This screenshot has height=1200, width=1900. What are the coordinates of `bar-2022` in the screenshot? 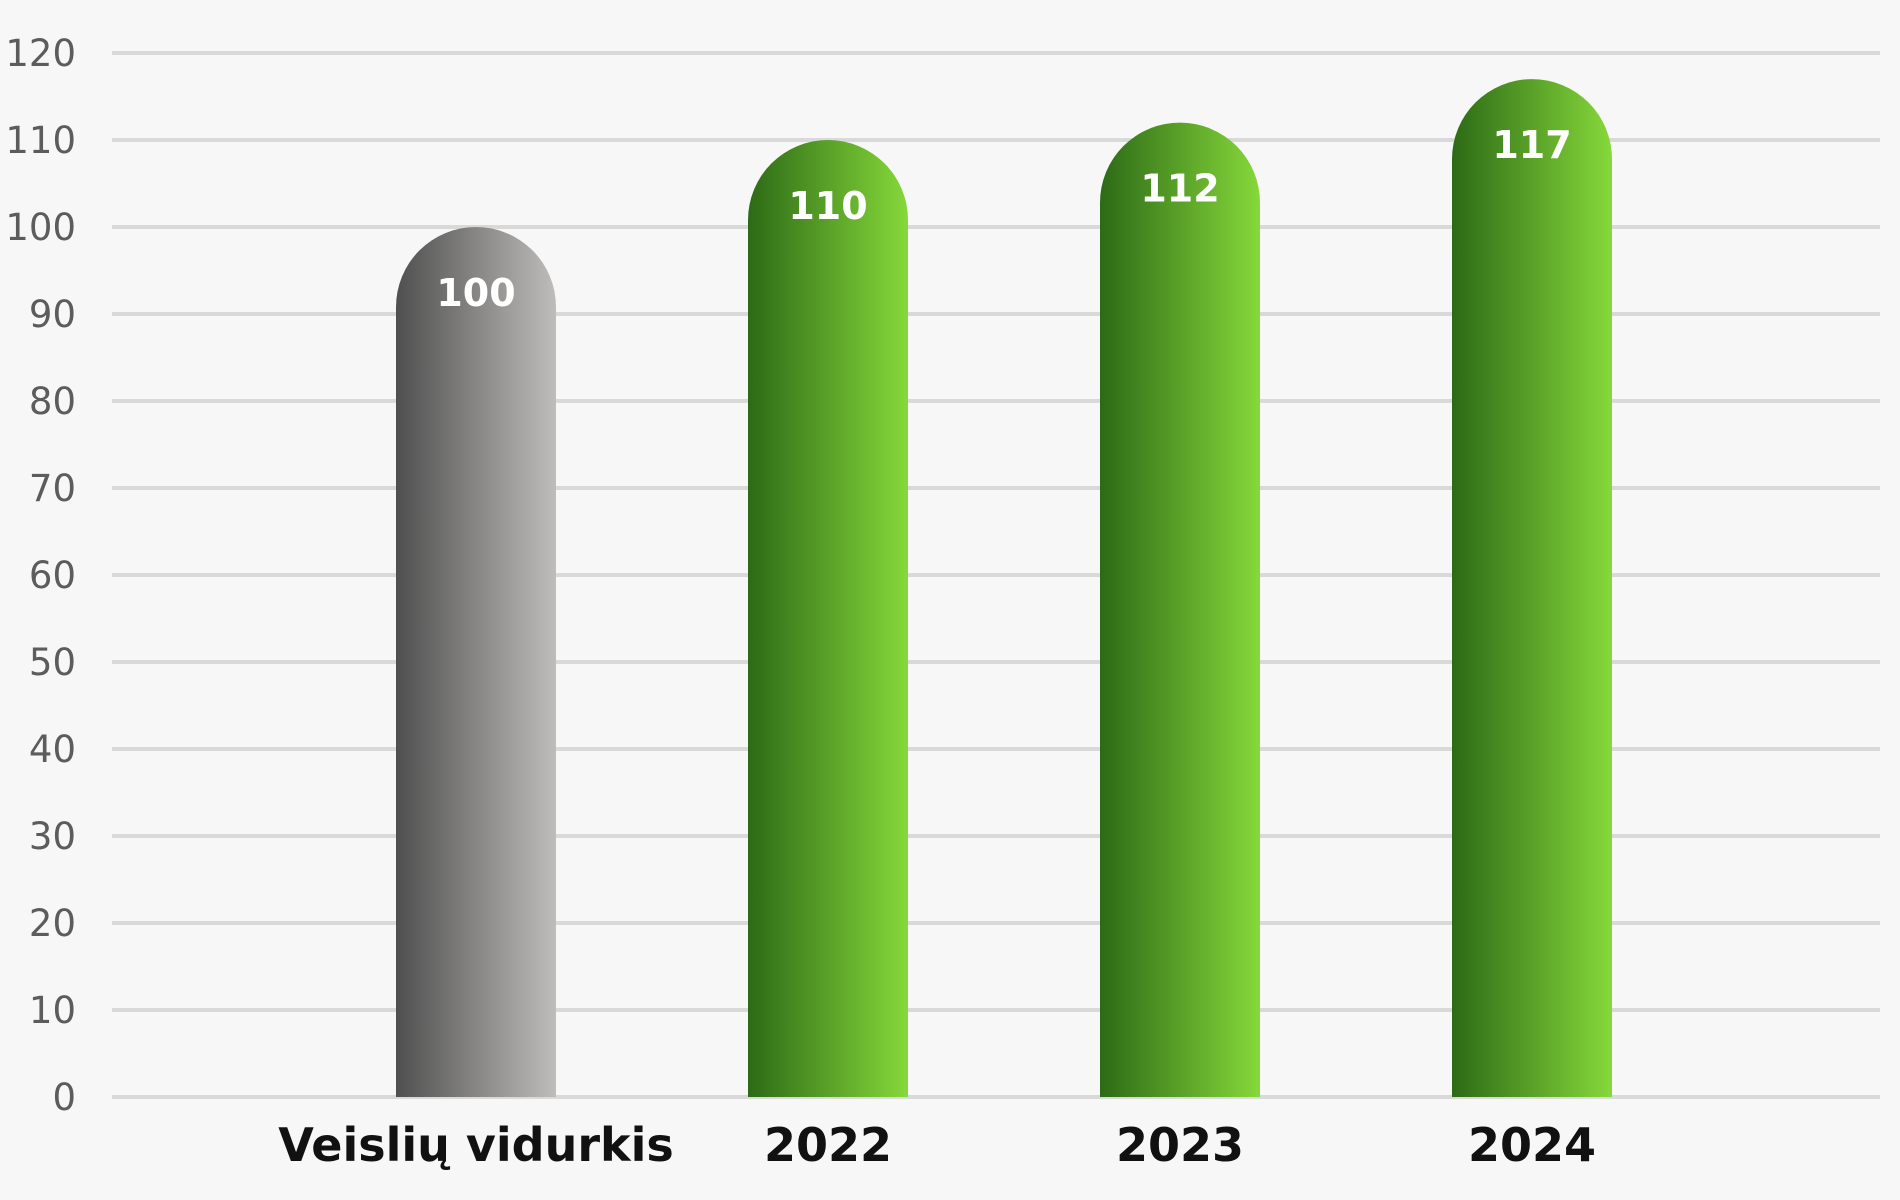 It's located at (828, 618).